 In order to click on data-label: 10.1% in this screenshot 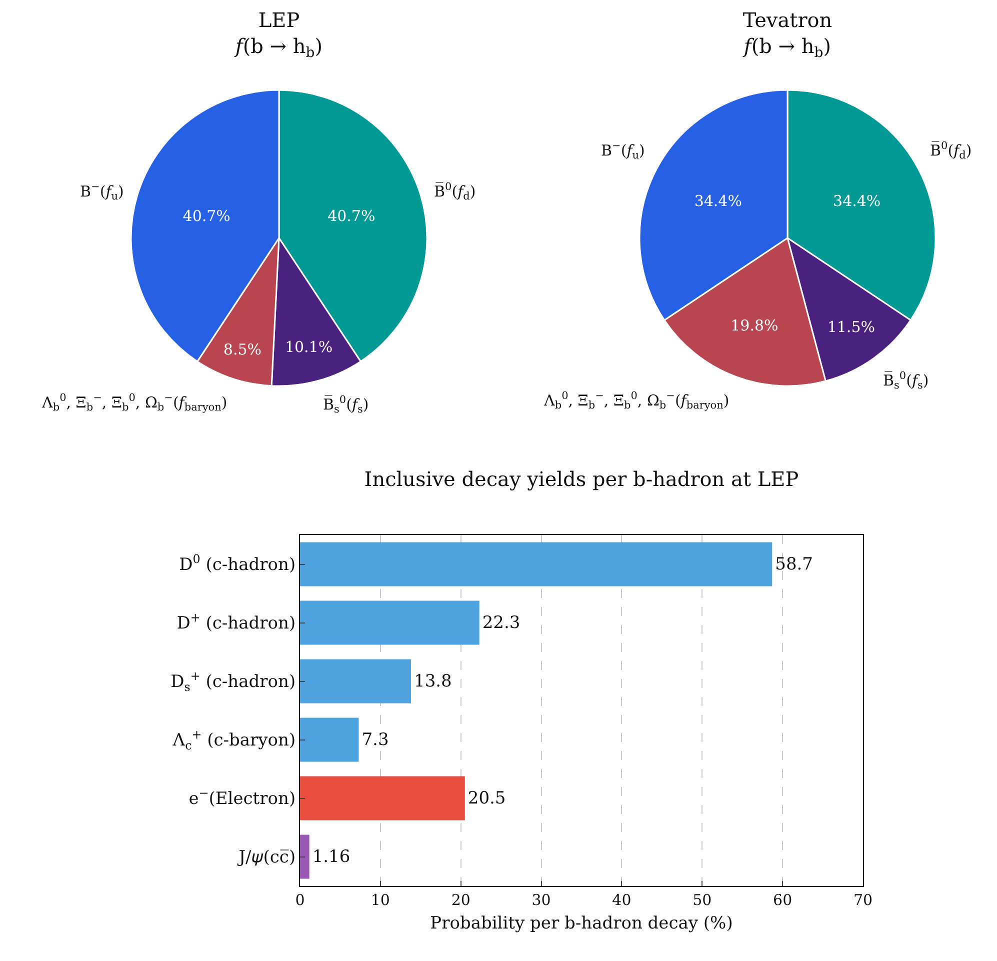, I will do `click(308, 347)`.